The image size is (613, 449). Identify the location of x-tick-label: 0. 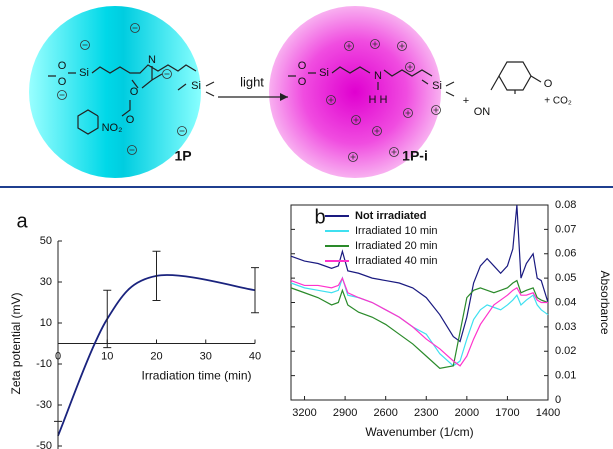
(58, 356).